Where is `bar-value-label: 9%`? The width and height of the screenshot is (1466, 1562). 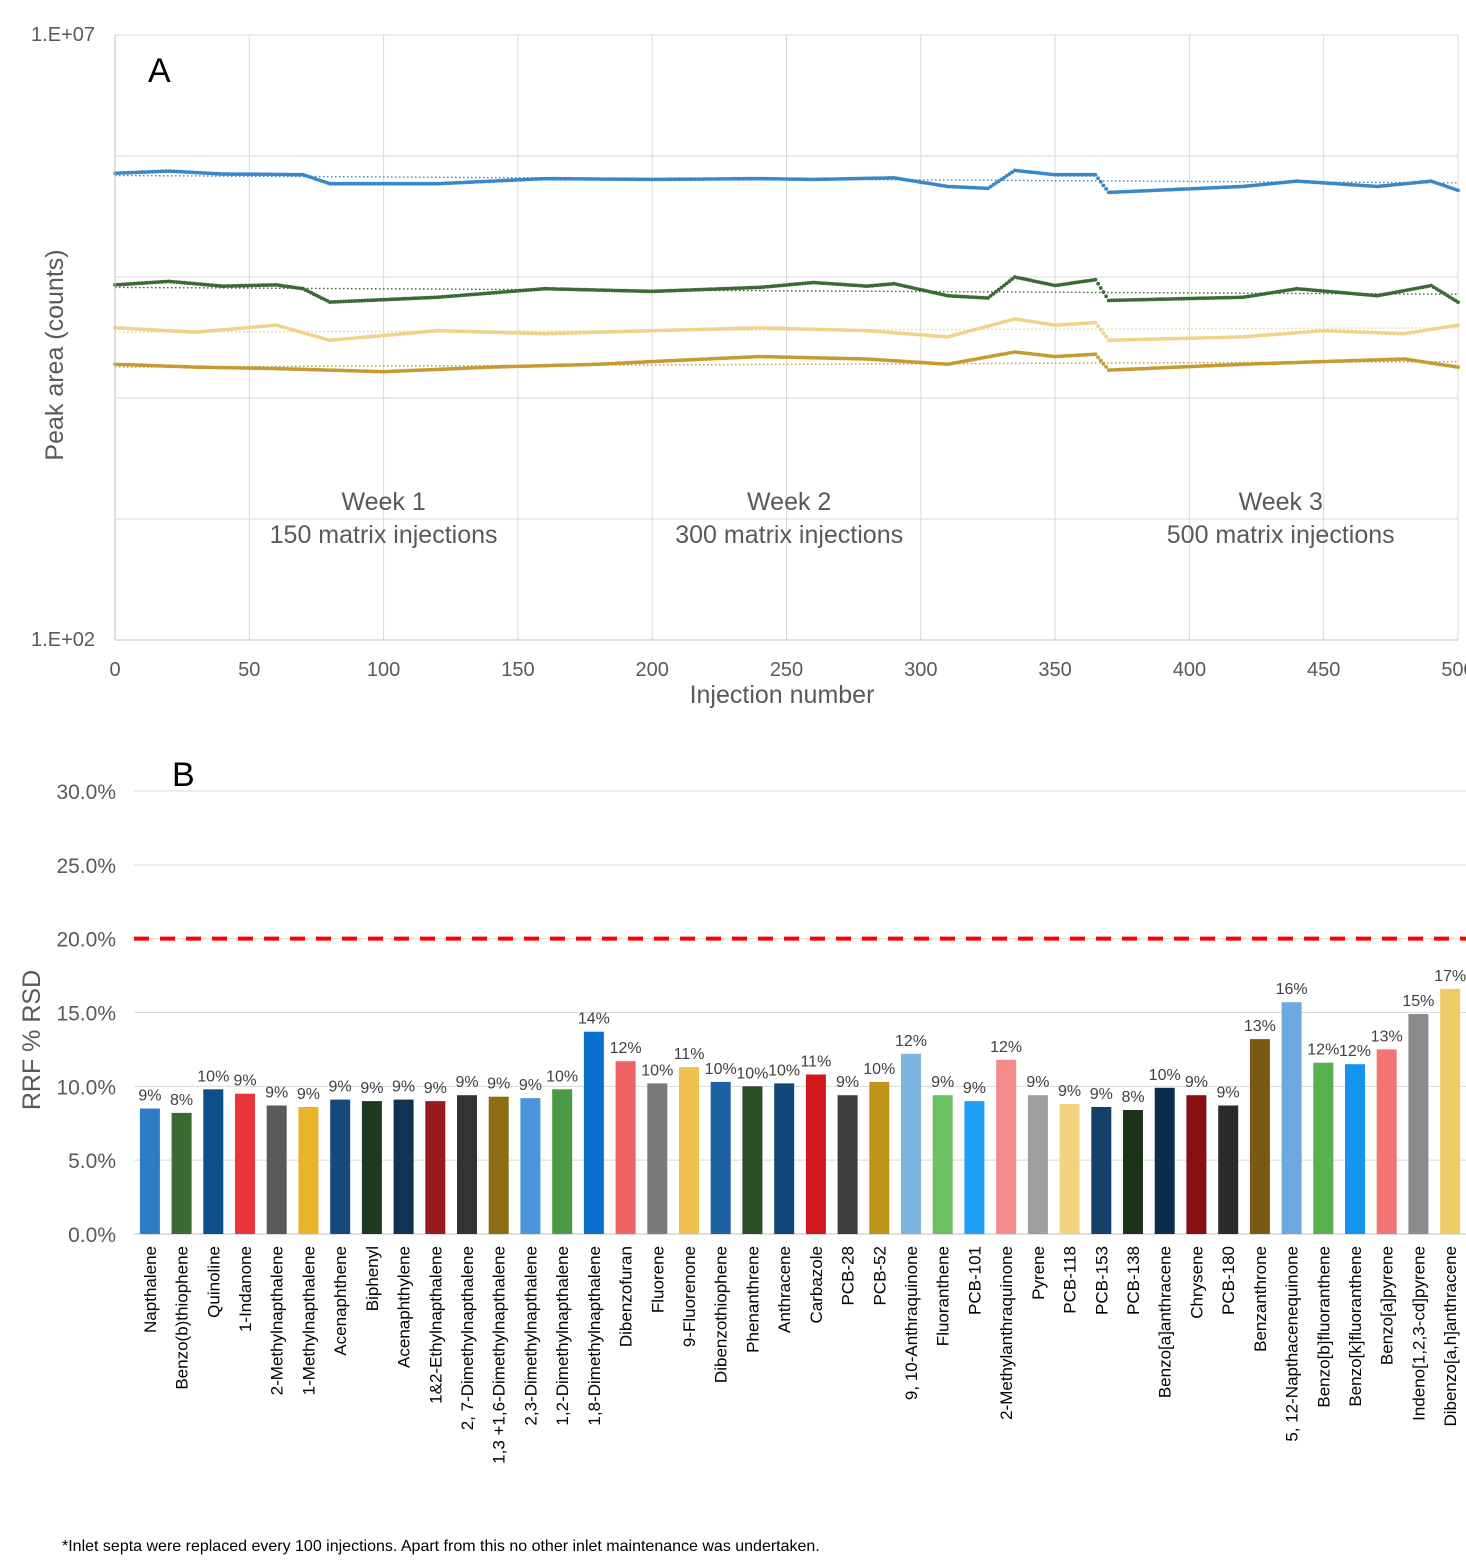 bar-value-label: 9% is located at coordinates (1196, 1082).